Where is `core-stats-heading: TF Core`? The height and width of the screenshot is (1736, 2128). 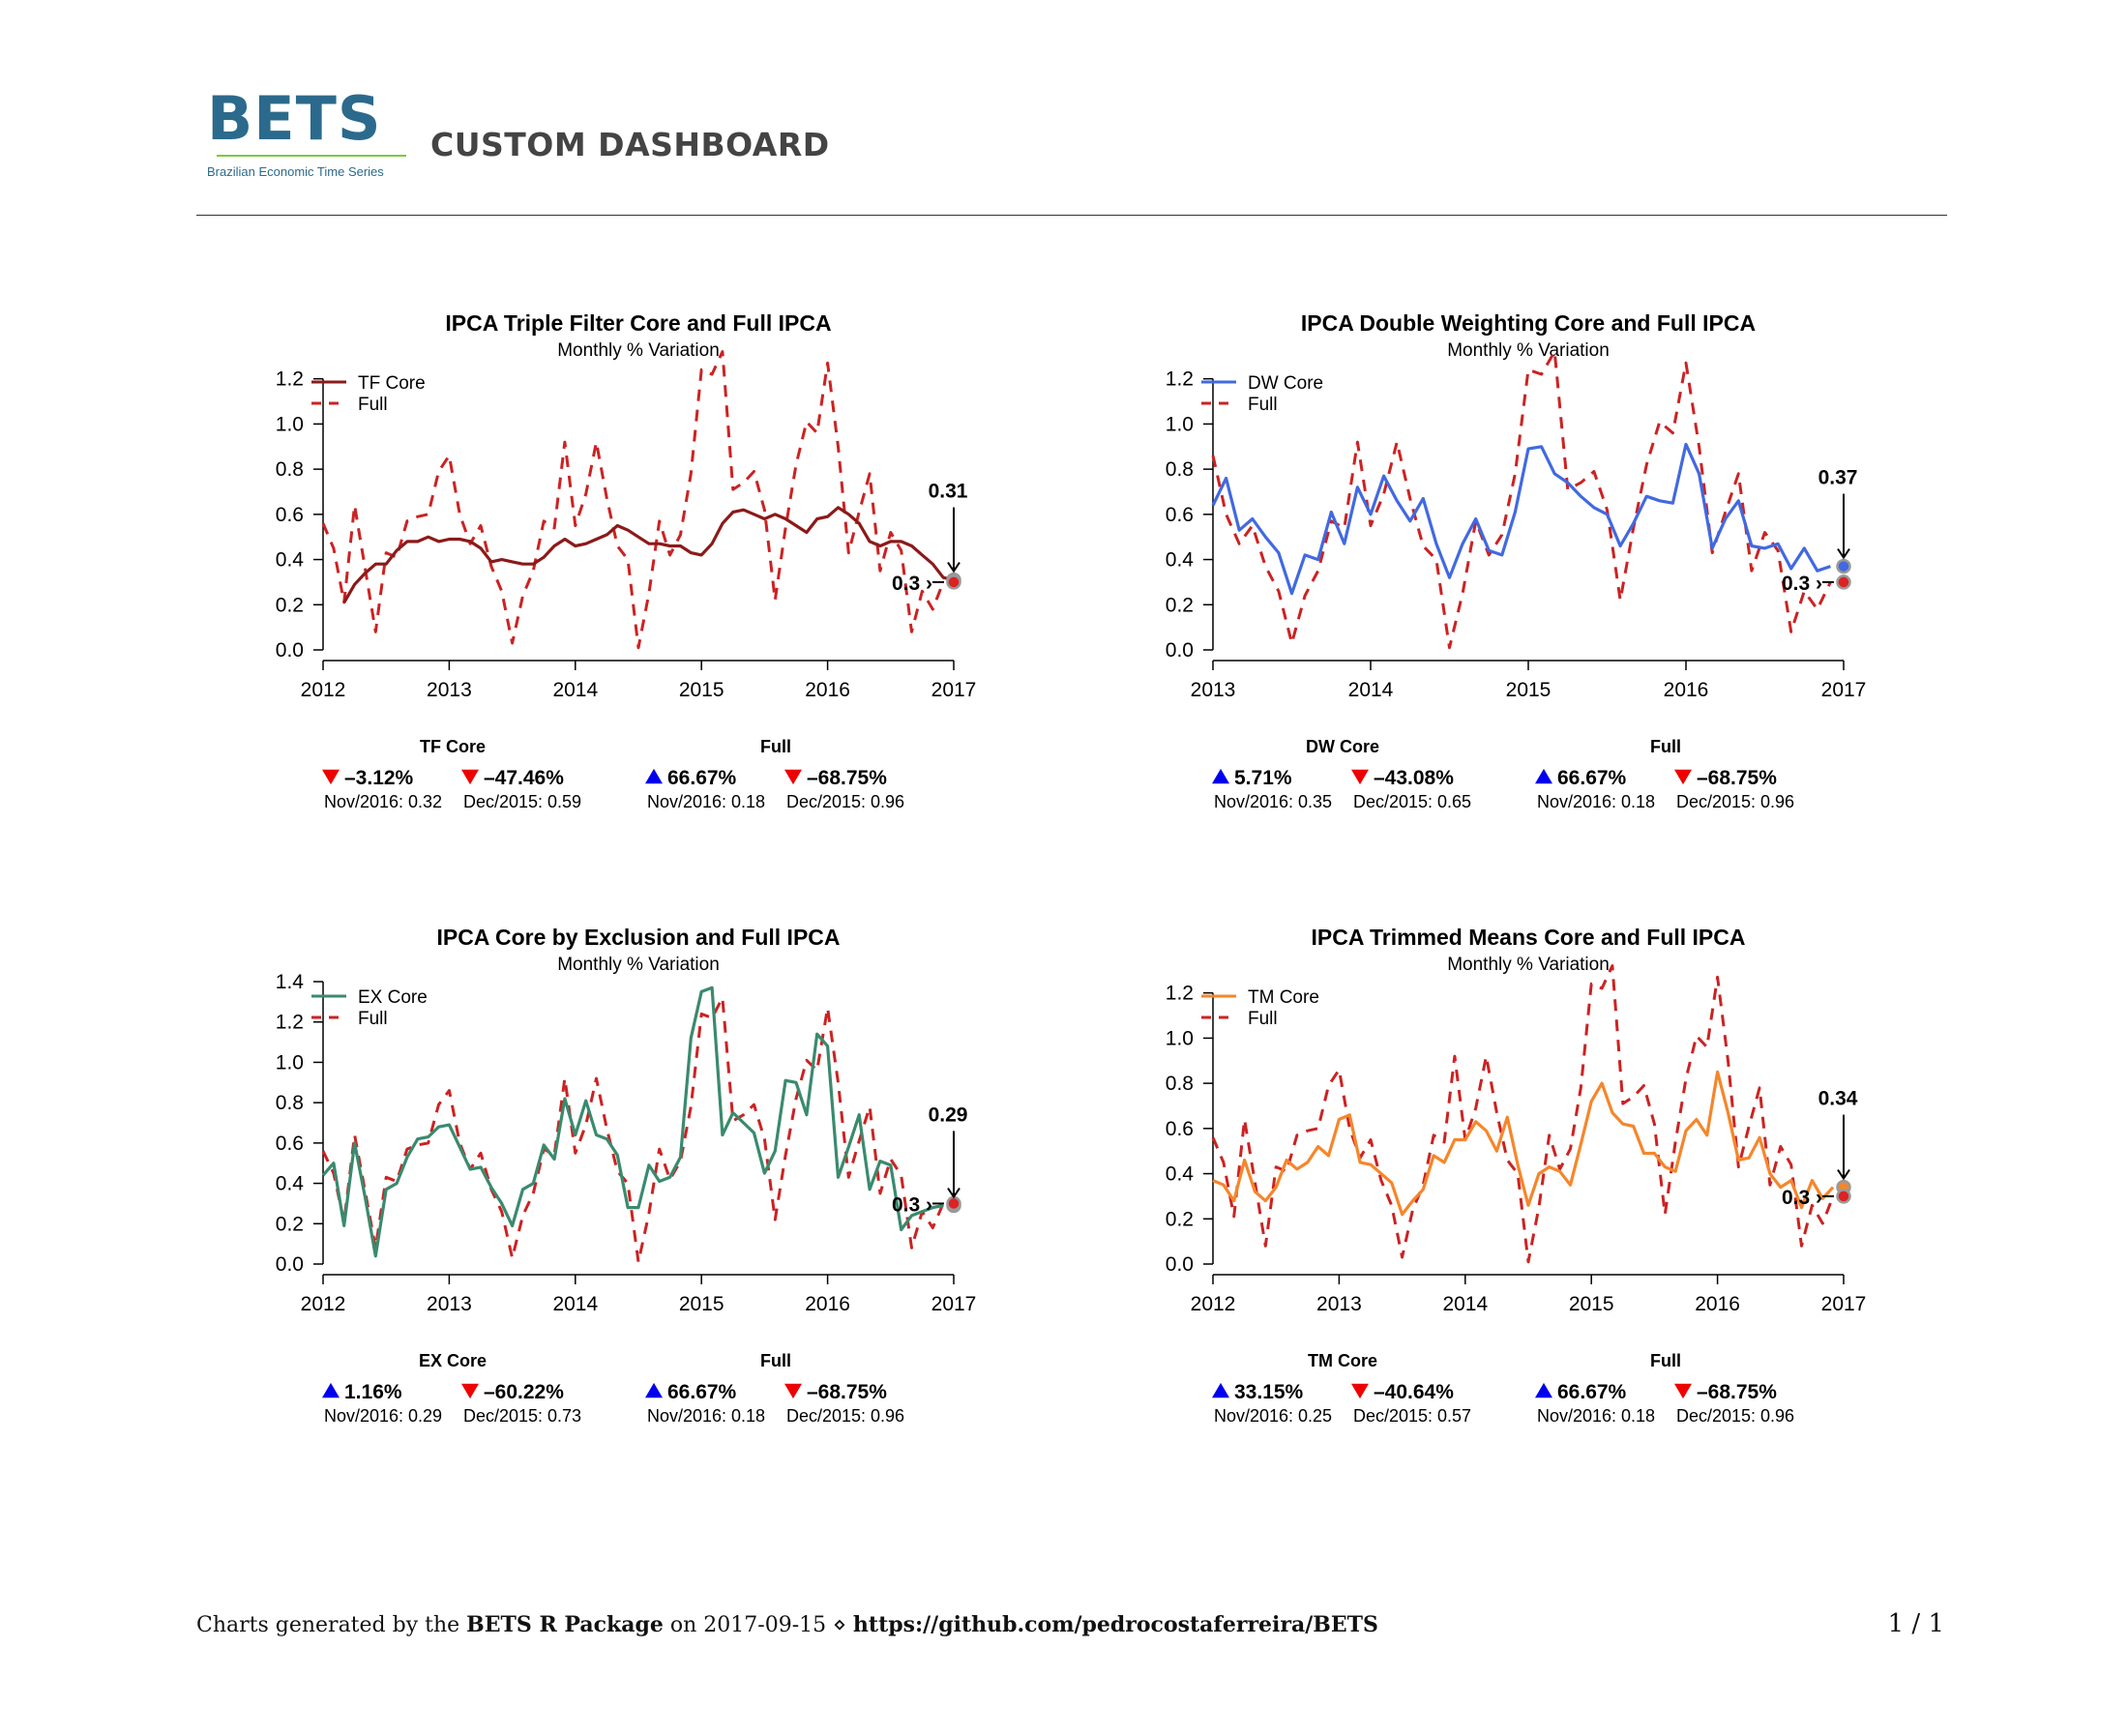
core-stats-heading: TF Core is located at coordinates (453, 746).